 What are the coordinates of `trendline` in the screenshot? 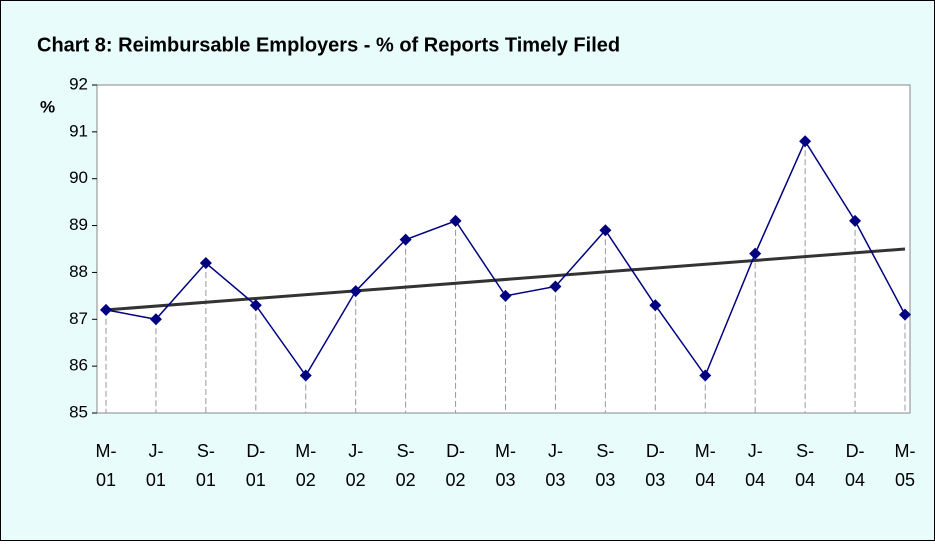 It's located at (505, 279).